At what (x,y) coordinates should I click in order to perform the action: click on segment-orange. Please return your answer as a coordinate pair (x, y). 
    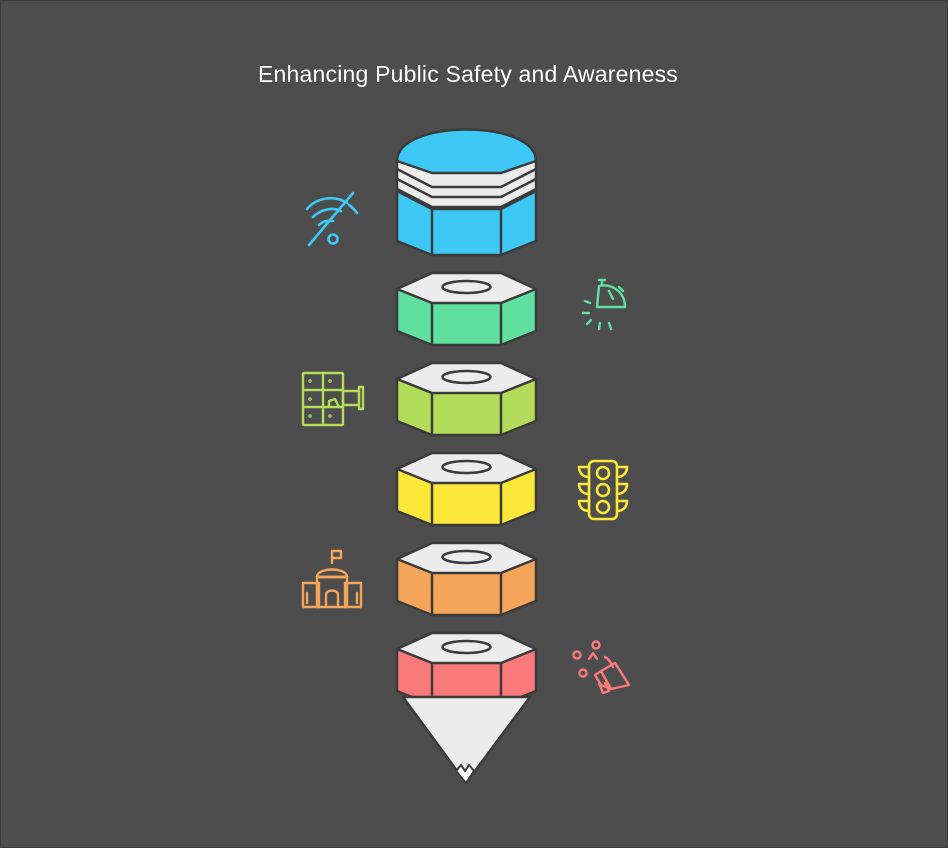
    Looking at the image, I should click on (466, 579).